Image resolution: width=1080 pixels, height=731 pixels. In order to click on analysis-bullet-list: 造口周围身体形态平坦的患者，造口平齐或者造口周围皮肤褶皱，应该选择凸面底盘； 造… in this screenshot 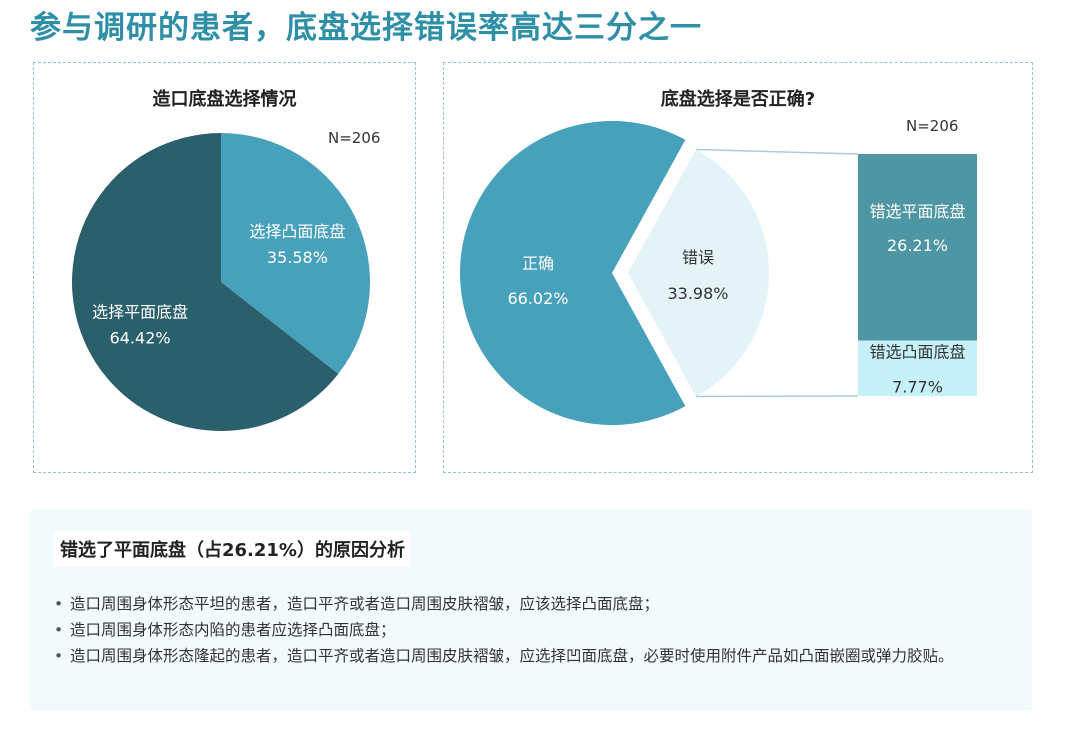, I will do `click(524, 630)`.